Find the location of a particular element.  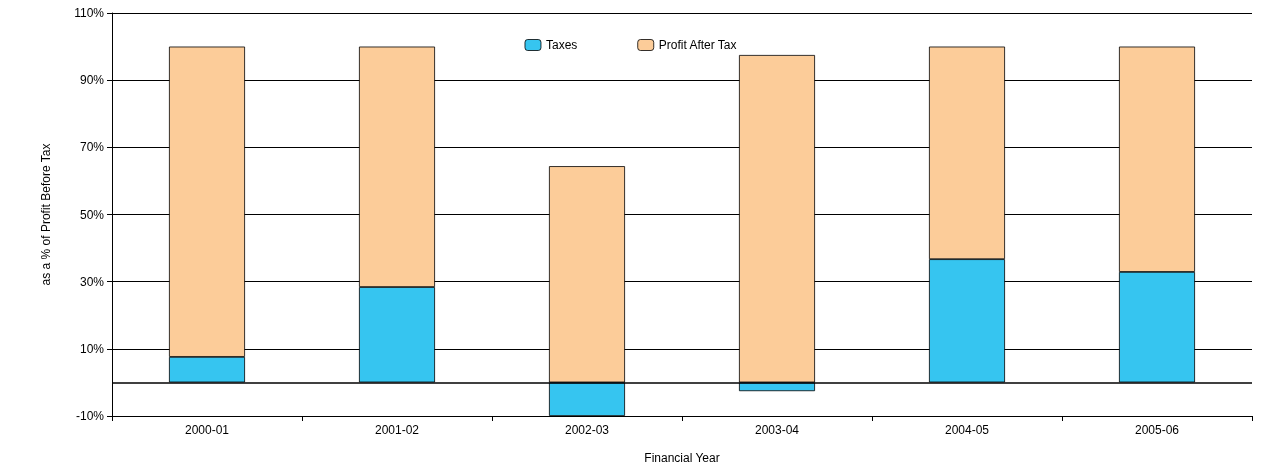

y-tick-label: -10% is located at coordinates (90, 416).